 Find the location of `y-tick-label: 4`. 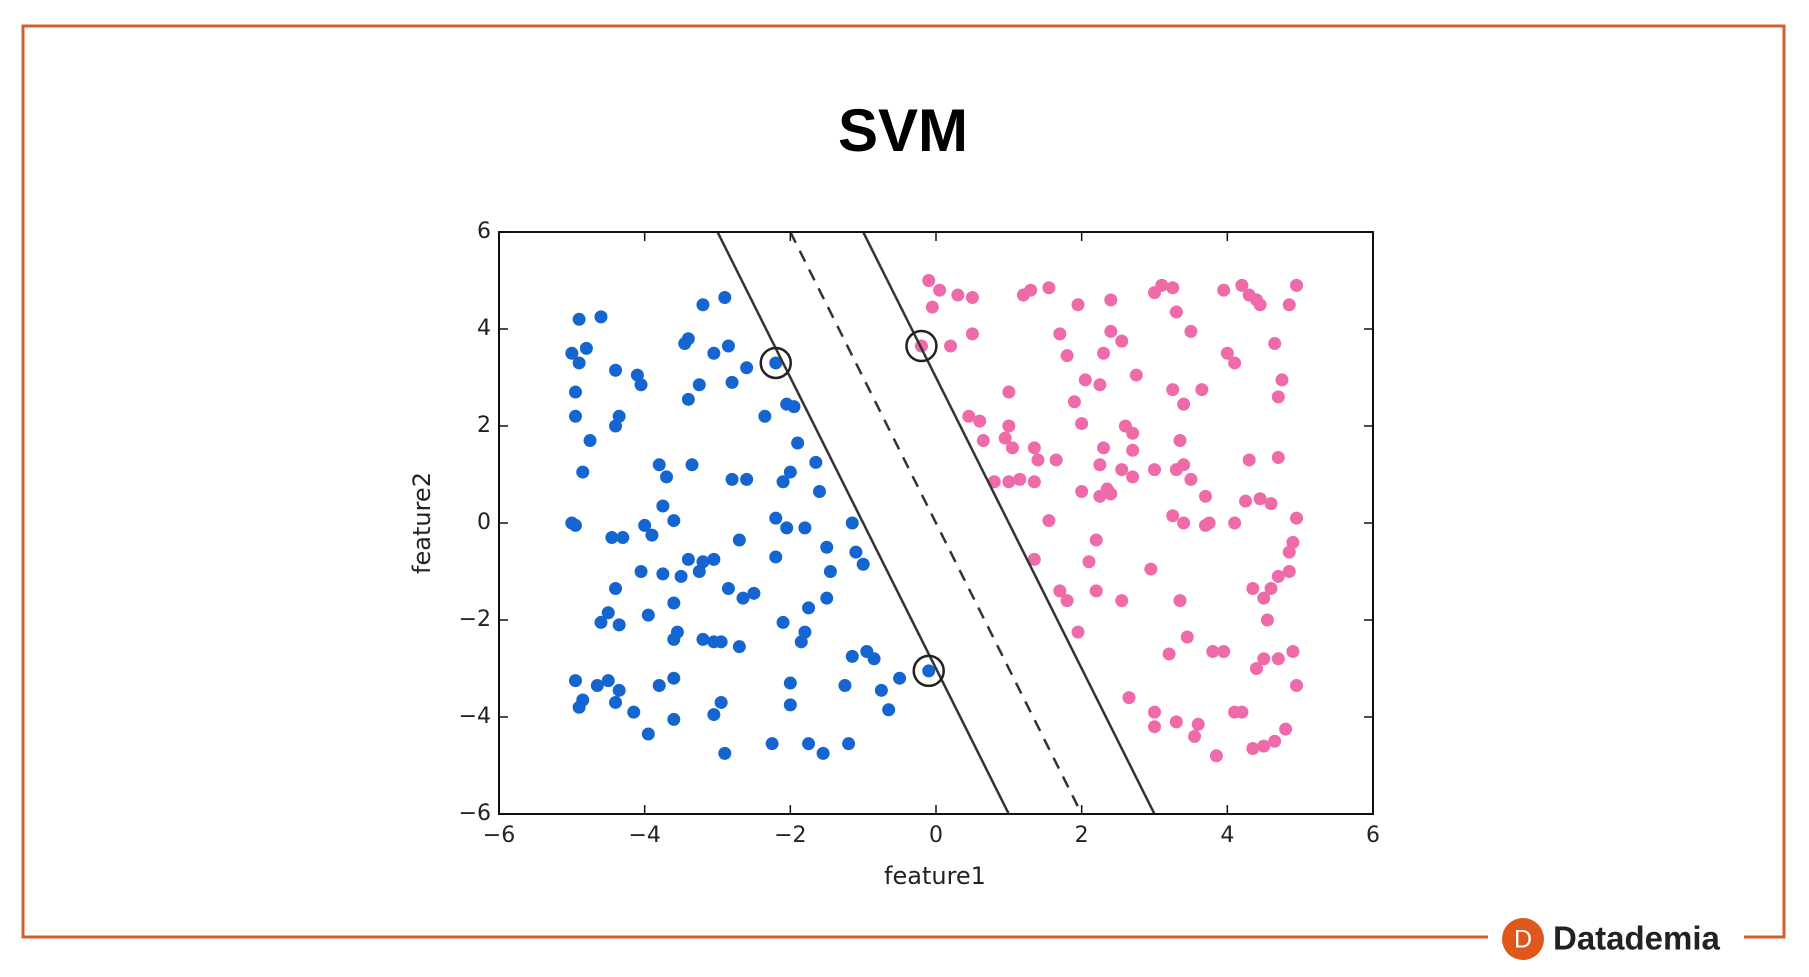

y-tick-label: 4 is located at coordinates (484, 328).